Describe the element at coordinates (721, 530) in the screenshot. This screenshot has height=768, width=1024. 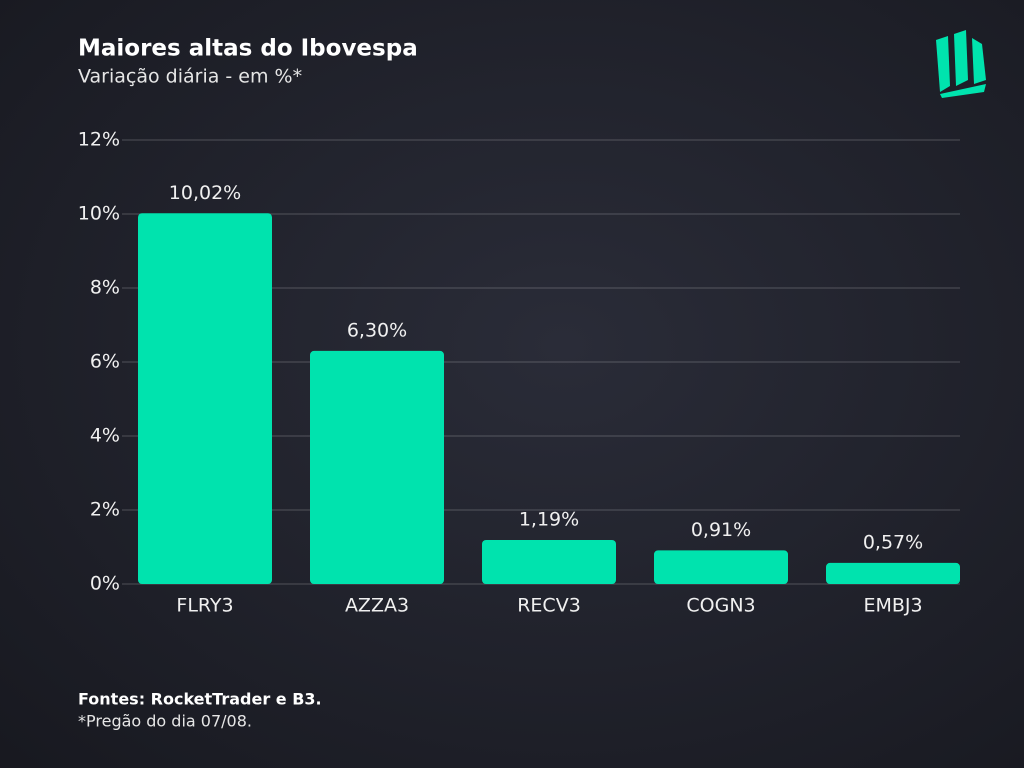
I see `data-label: 0,91%` at that location.